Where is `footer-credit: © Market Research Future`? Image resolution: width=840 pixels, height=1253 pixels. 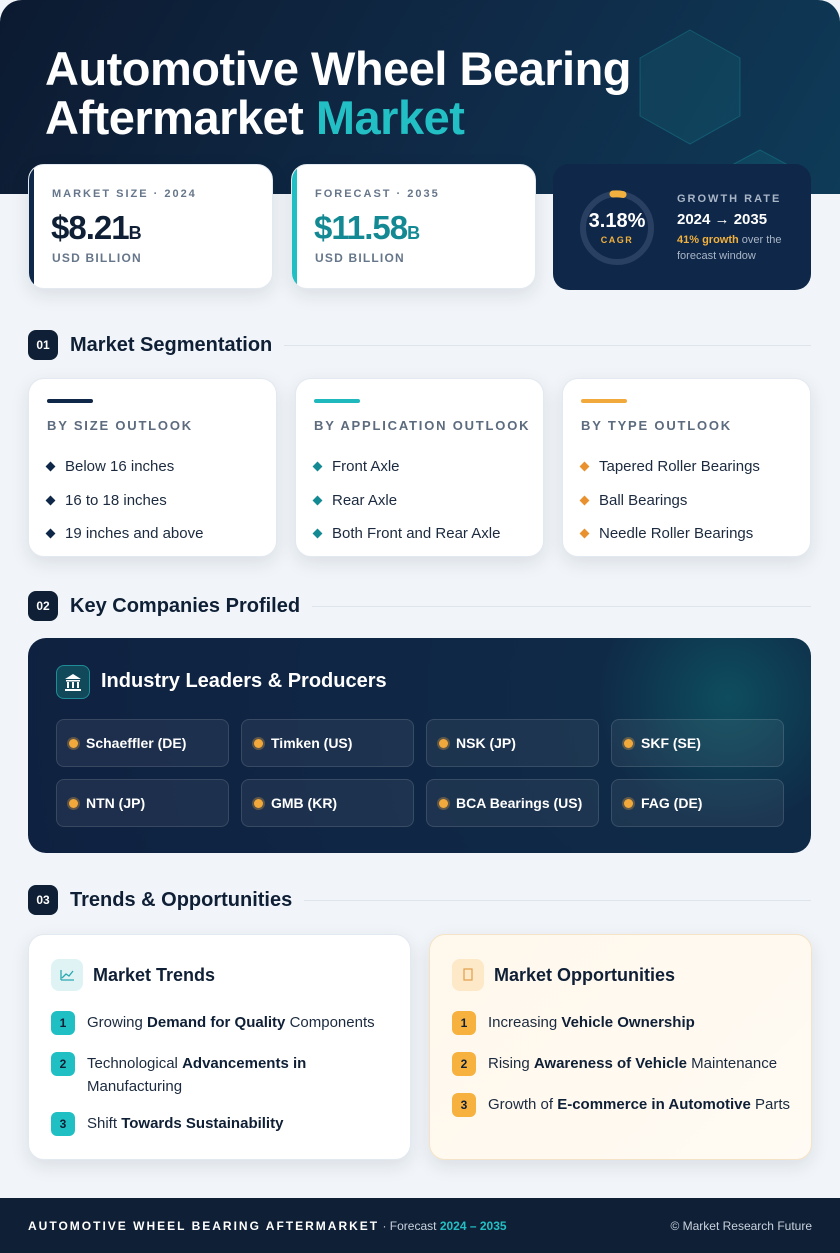
footer-credit: © Market Research Future is located at coordinates (741, 1225).